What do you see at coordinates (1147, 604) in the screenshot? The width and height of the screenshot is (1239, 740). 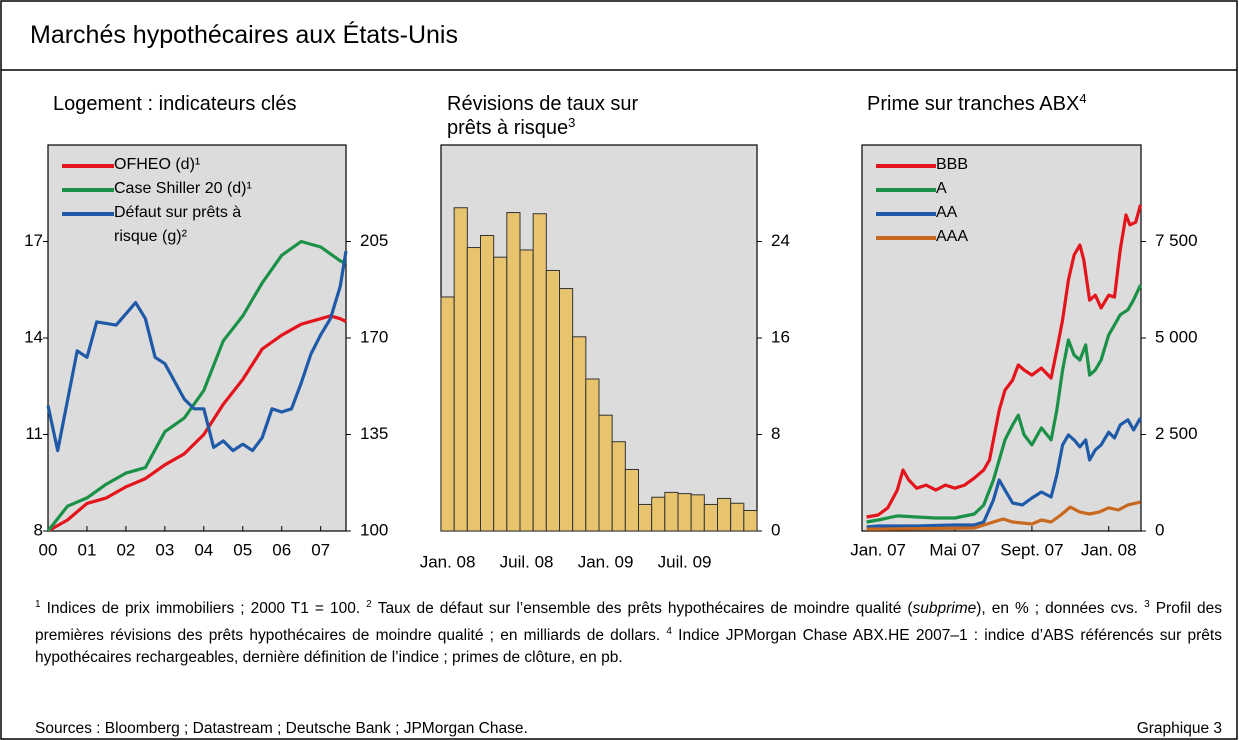 I see `footnote-mark: 3` at bounding box center [1147, 604].